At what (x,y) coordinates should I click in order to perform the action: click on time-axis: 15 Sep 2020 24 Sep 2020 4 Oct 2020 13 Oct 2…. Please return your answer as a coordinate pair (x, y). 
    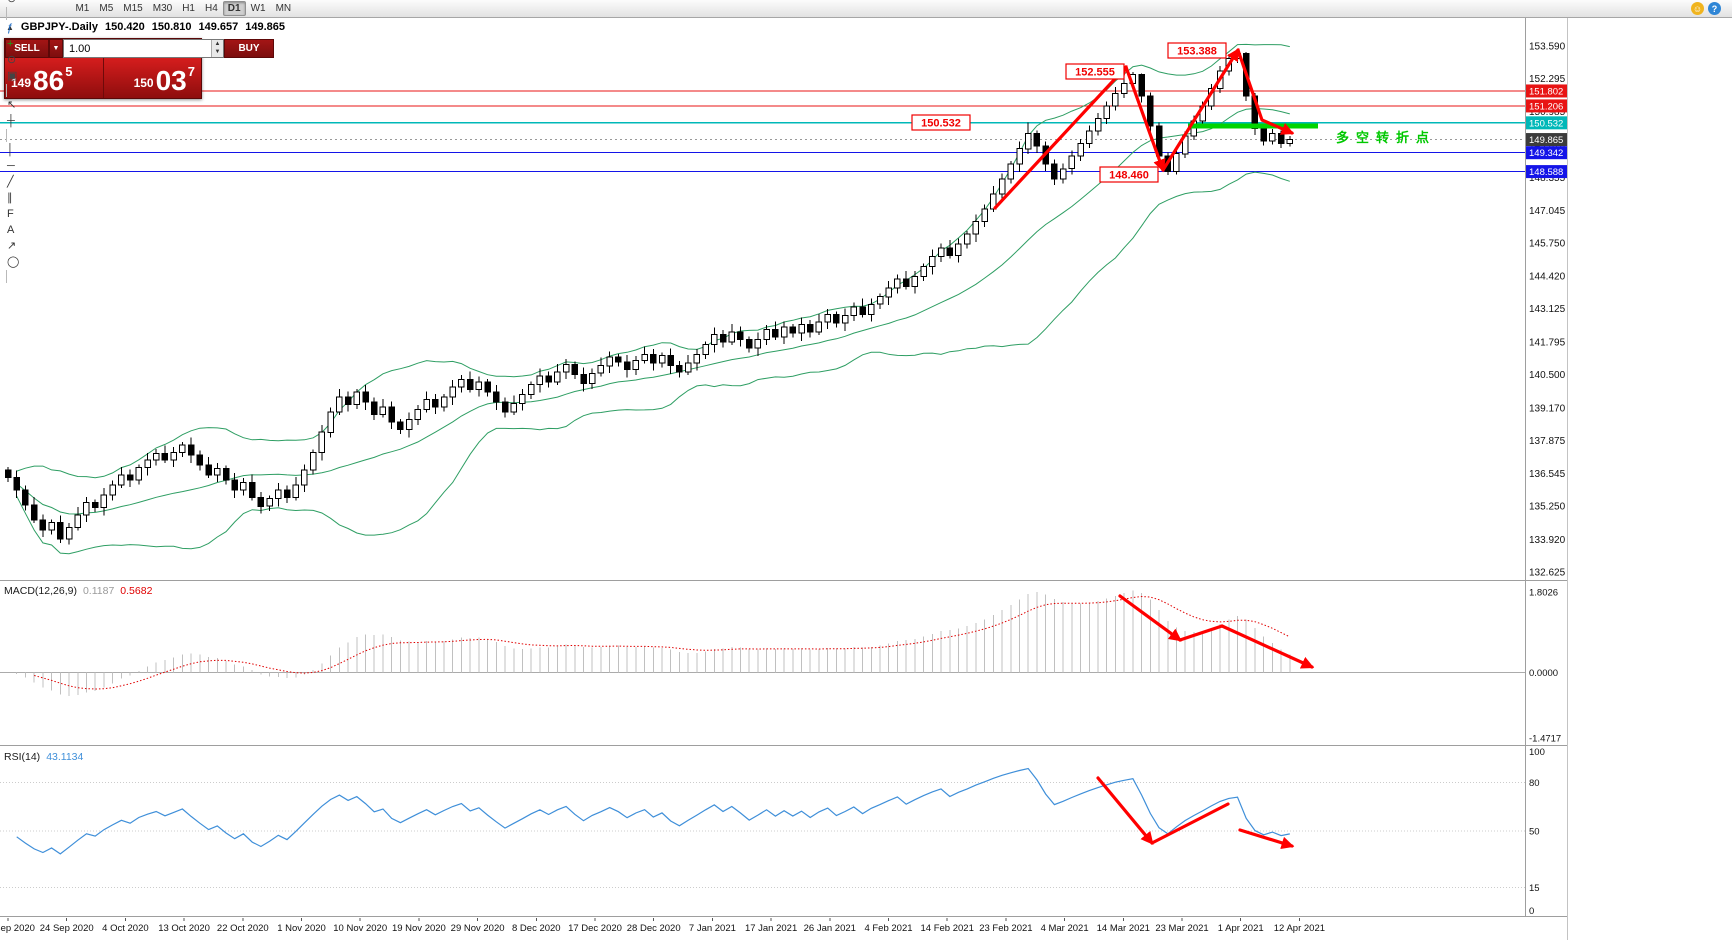
    Looking at the image, I should click on (662, 926).